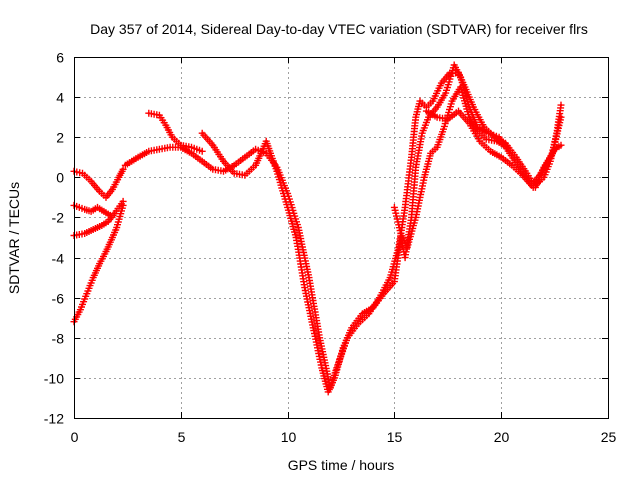 The width and height of the screenshot is (640, 480). I want to click on y-tick-label: -4, so click(58, 259).